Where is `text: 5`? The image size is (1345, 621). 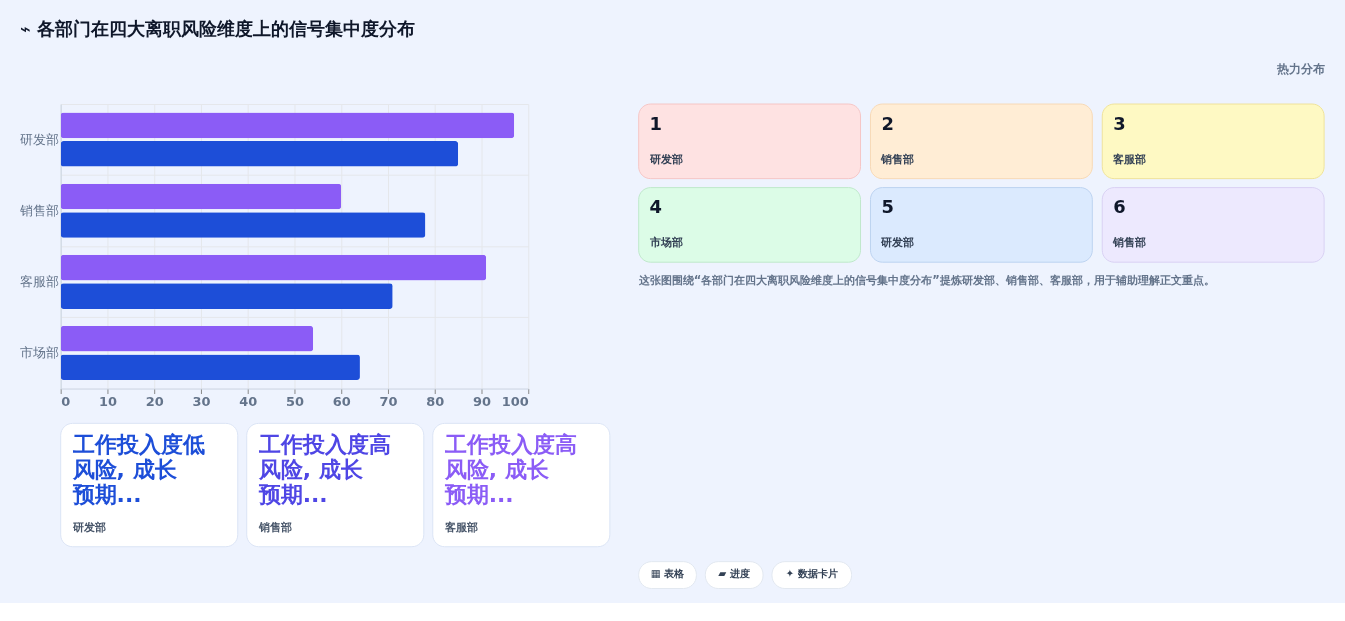 text: 5 is located at coordinates (887, 207).